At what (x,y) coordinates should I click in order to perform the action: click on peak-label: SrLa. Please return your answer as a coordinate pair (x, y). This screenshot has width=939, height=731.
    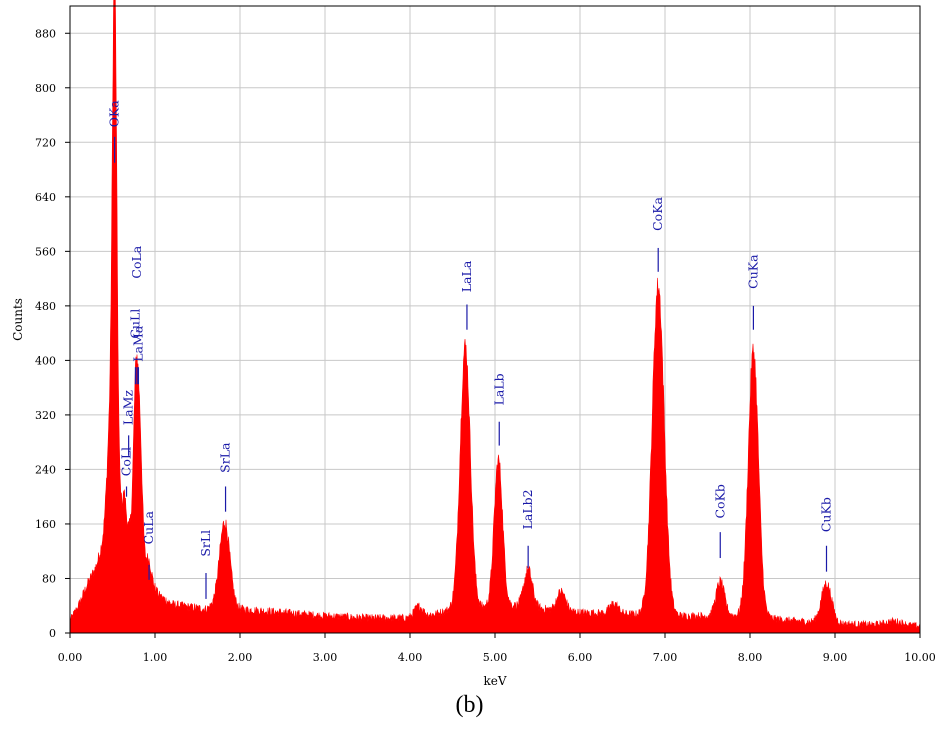
    Looking at the image, I should click on (225, 457).